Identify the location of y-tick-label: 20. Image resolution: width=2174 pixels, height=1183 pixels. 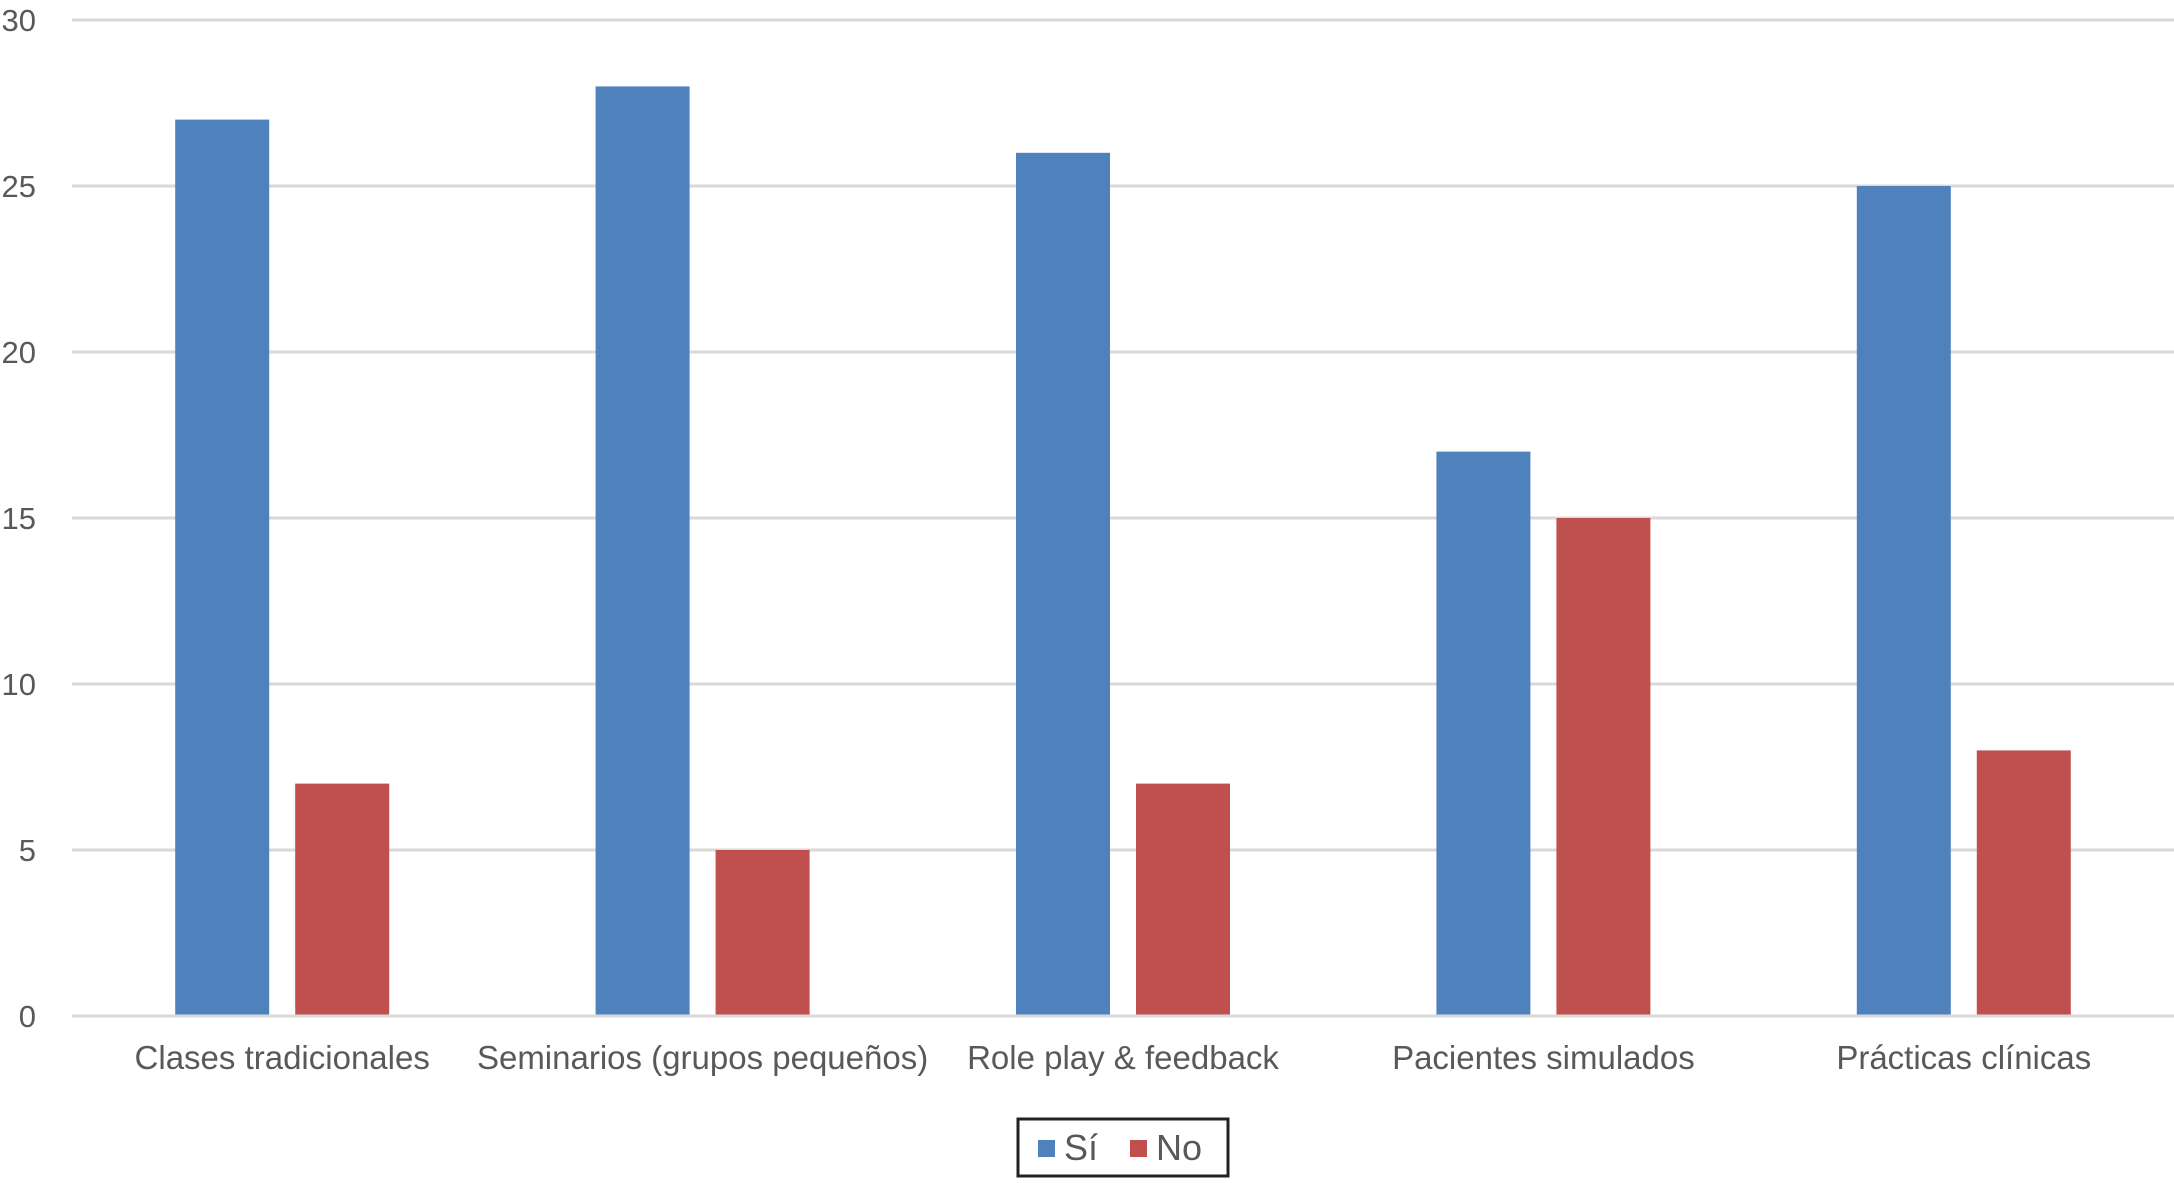
(19, 352).